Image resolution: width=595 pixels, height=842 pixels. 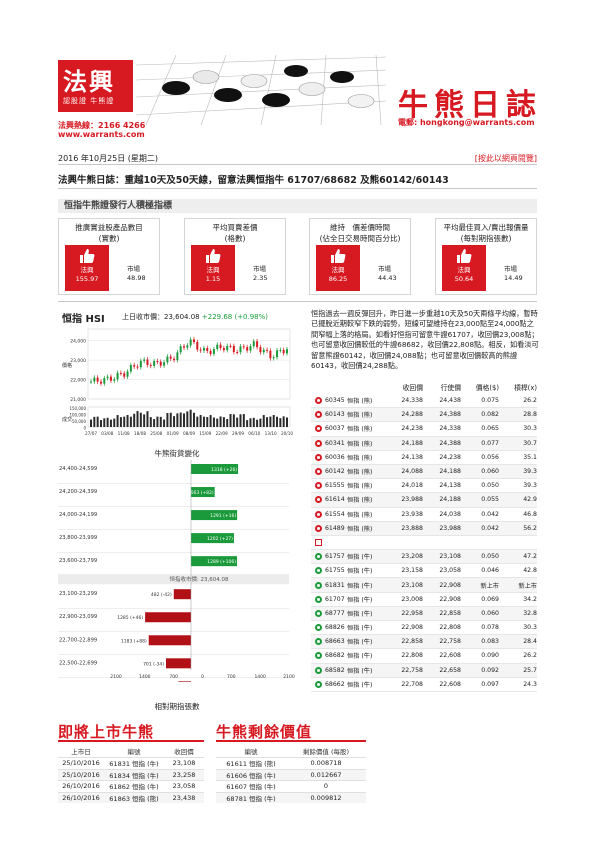 What do you see at coordinates (124, 433) in the screenshot?
I see `x-tick-label: 11/08` at bounding box center [124, 433].